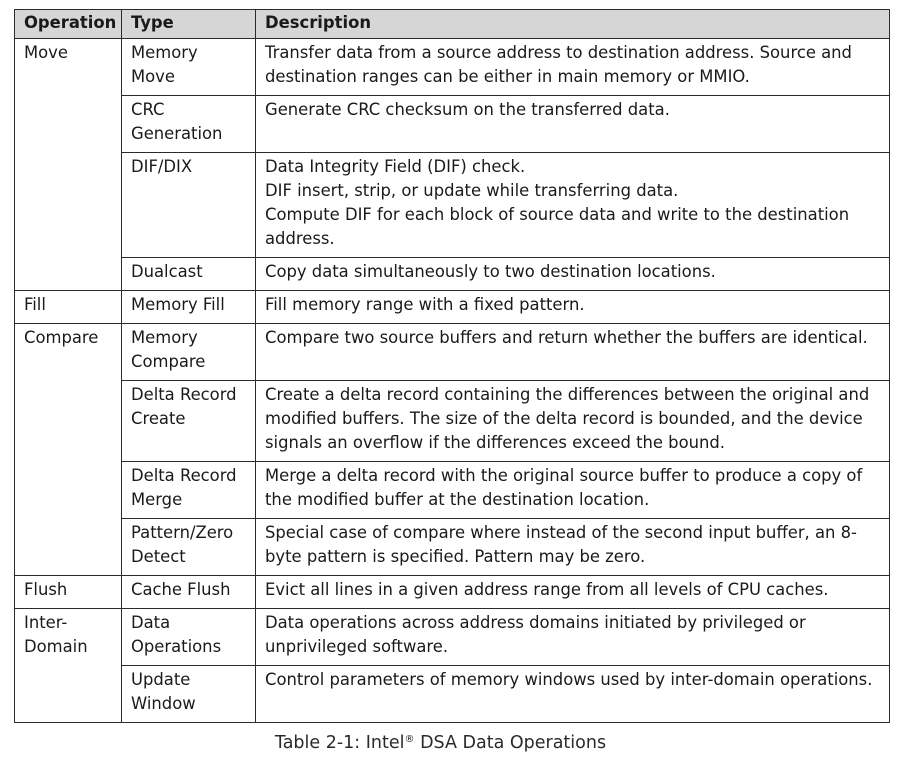 This screenshot has width=911, height=760. Describe the element at coordinates (572, 24) in the screenshot. I see `header-description: Description` at that location.